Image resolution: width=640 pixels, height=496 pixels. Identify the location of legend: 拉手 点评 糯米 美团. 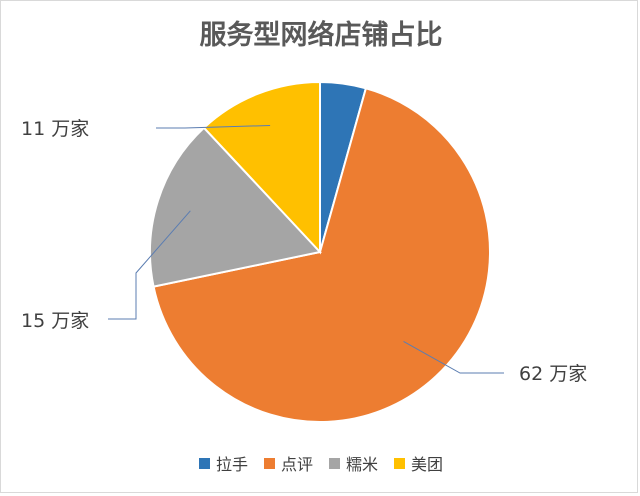
(320, 463).